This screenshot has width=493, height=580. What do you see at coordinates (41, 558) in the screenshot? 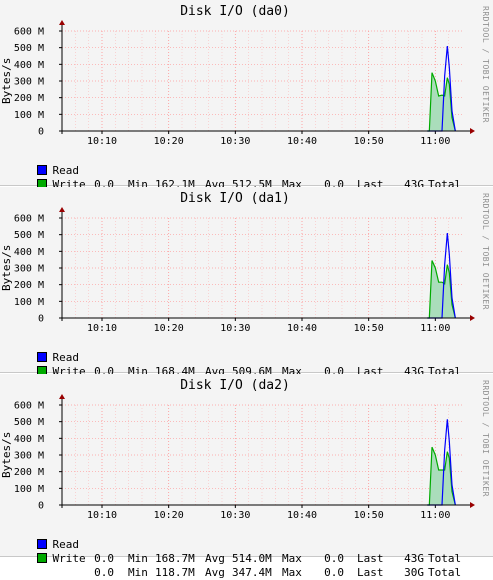
I see `write-color-swatch` at bounding box center [41, 558].